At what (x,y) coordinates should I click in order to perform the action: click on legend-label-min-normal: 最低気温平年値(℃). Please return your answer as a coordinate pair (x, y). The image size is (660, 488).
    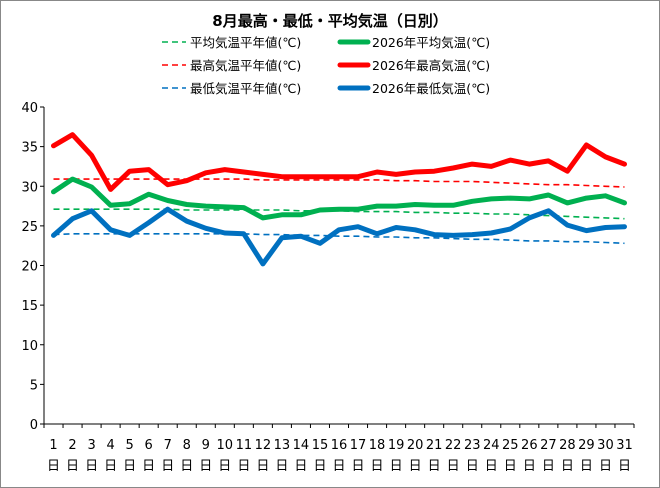
    Looking at the image, I should click on (245, 88).